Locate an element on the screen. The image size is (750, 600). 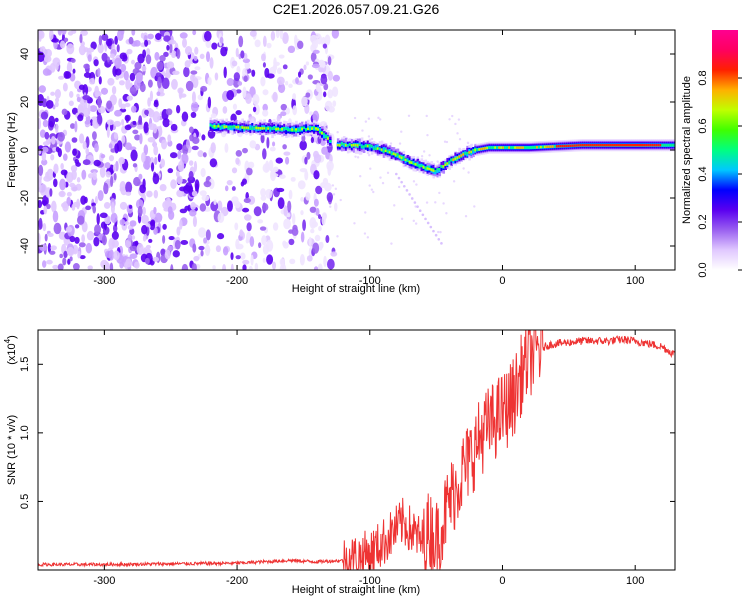
y-tick-label: 0.5 is located at coordinates (25, 501).